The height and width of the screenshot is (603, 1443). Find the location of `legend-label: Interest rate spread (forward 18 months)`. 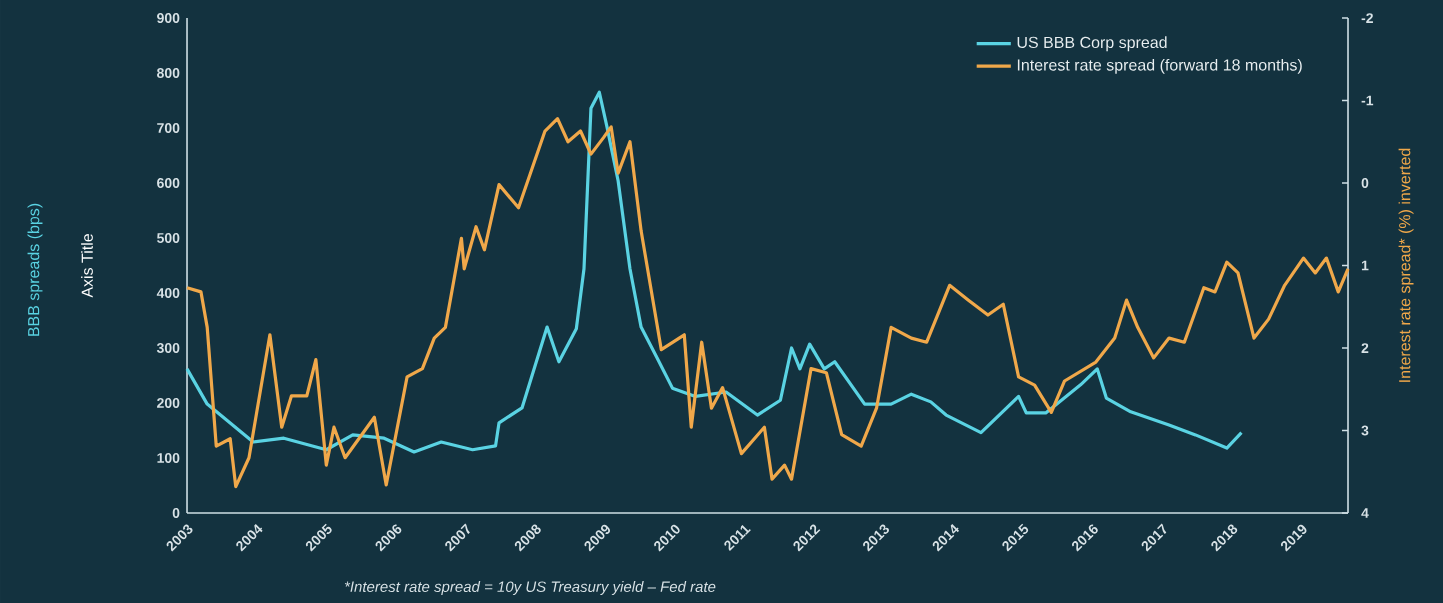

legend-label: Interest rate spread (forward 18 months) is located at coordinates (1159, 66).